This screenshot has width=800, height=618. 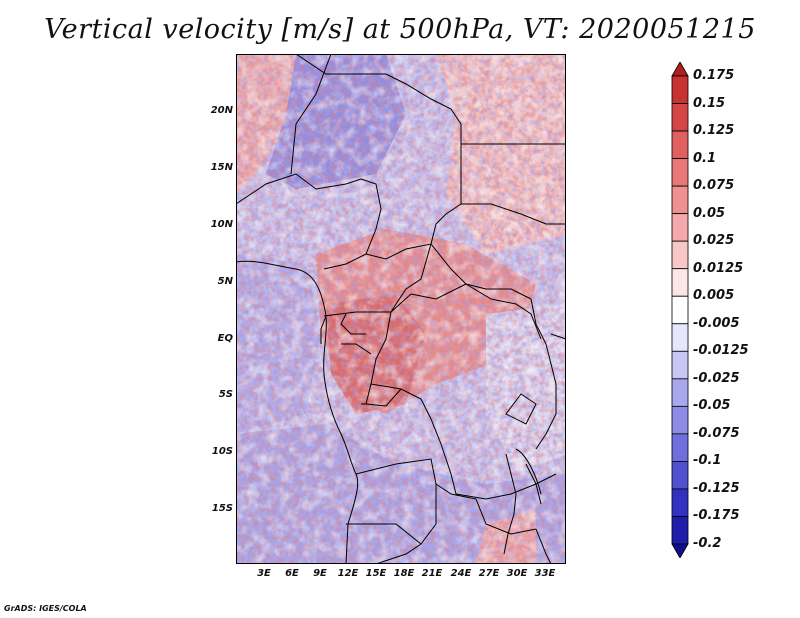 I want to click on lat-label: 10S, so click(x=222, y=451).